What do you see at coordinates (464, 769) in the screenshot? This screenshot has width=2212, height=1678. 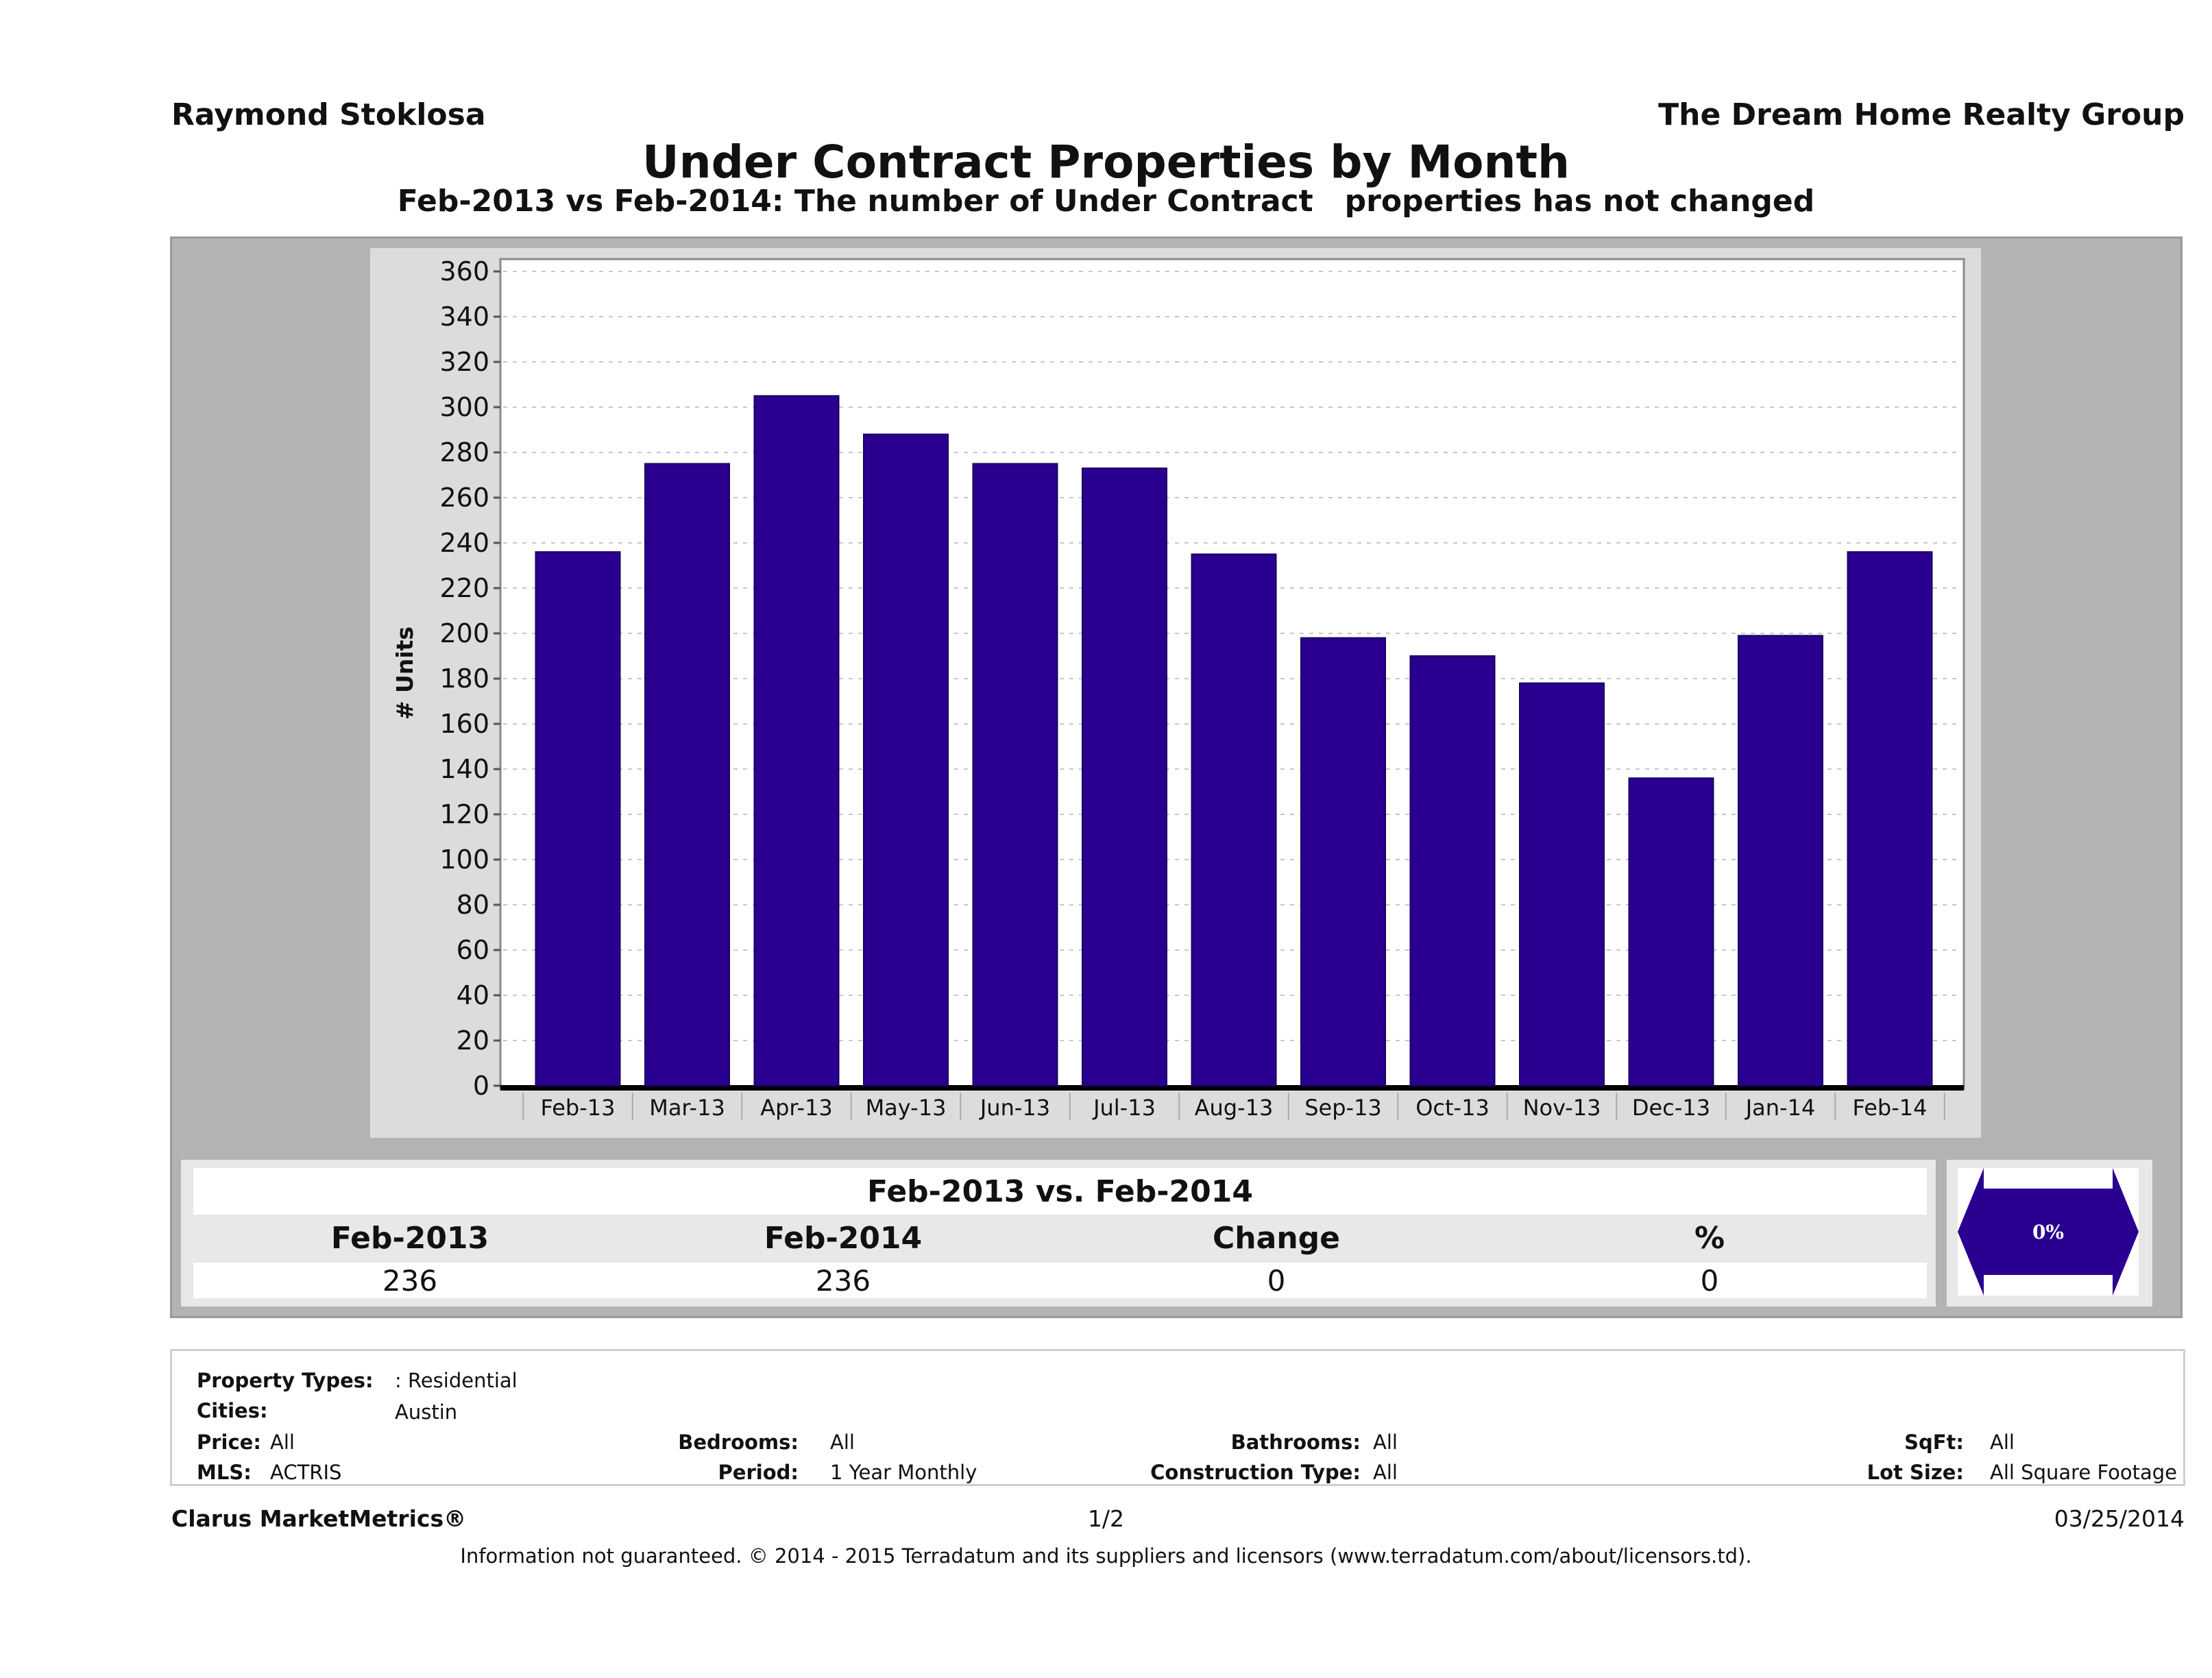 I see `y-tick-label: 140` at bounding box center [464, 769].